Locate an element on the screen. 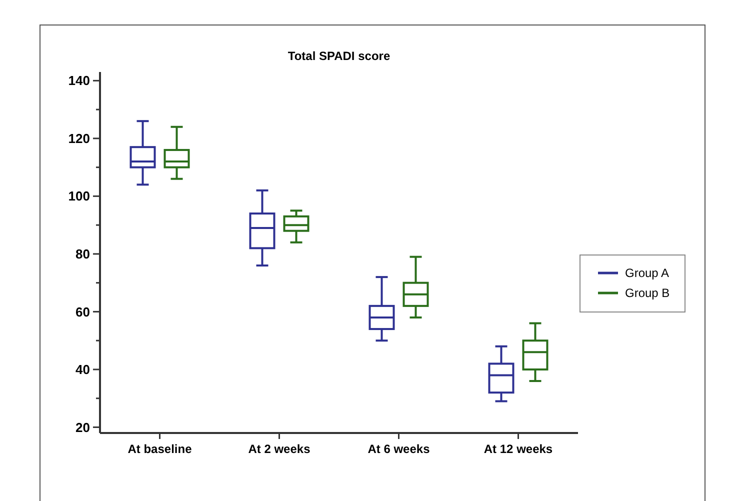 This screenshot has height=501, width=750. y-tick-label: 120 is located at coordinates (79, 138).